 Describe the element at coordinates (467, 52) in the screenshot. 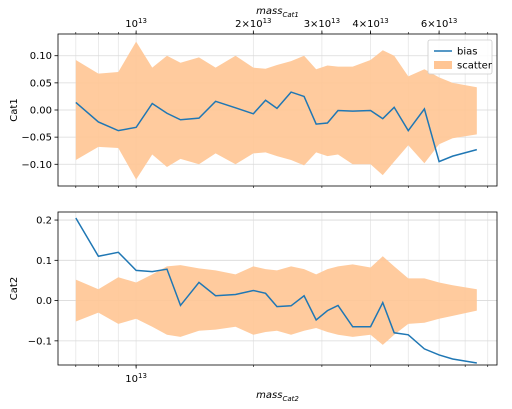

I see `legend-label-bias: bias` at that location.